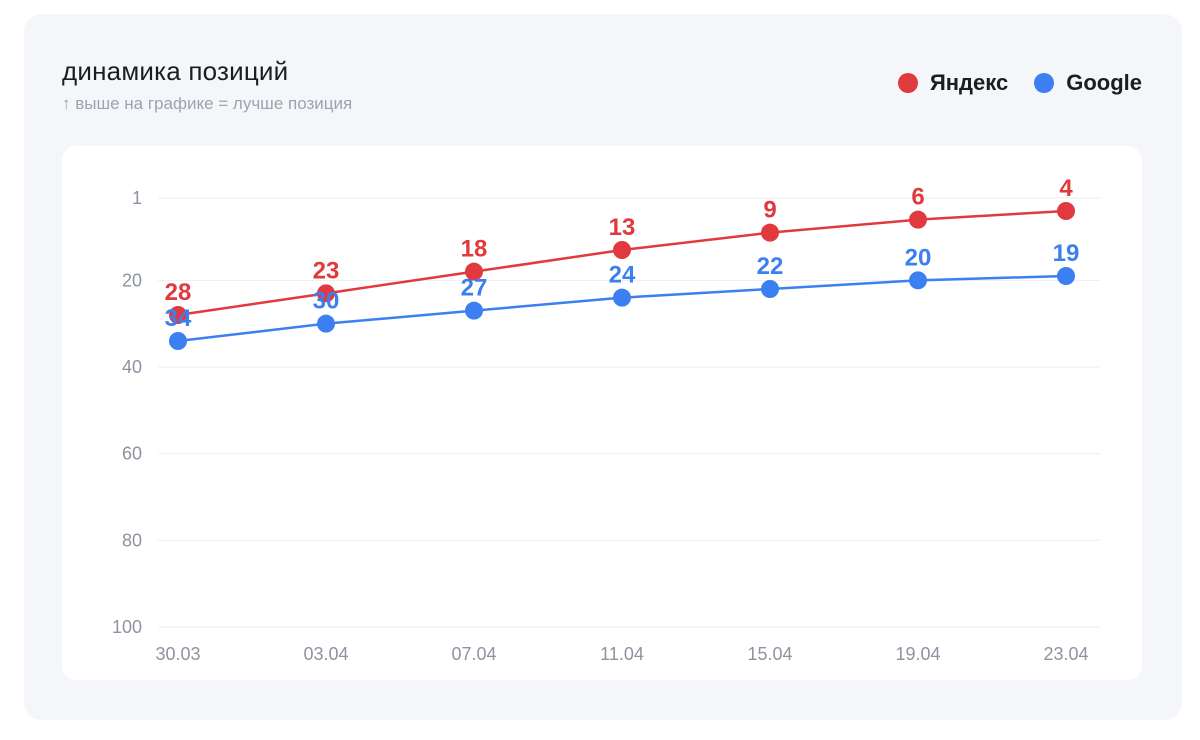  Describe the element at coordinates (132, 454) in the screenshot. I see `y-tick-label-60: 60` at that location.